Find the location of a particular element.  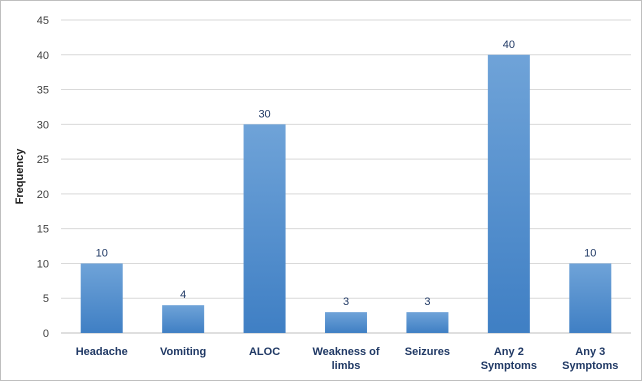

y-tick-label: 35 is located at coordinates (43, 91).